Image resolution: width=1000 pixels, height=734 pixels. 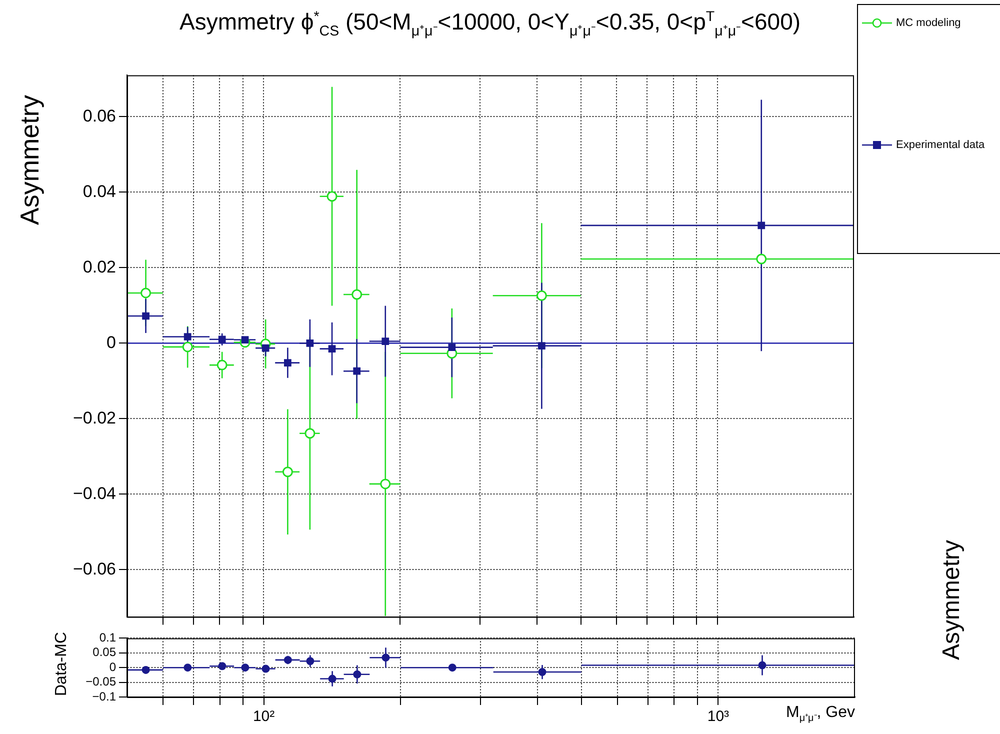 What do you see at coordinates (107, 637) in the screenshot?
I see `y-tick-label: 0.1` at bounding box center [107, 637].